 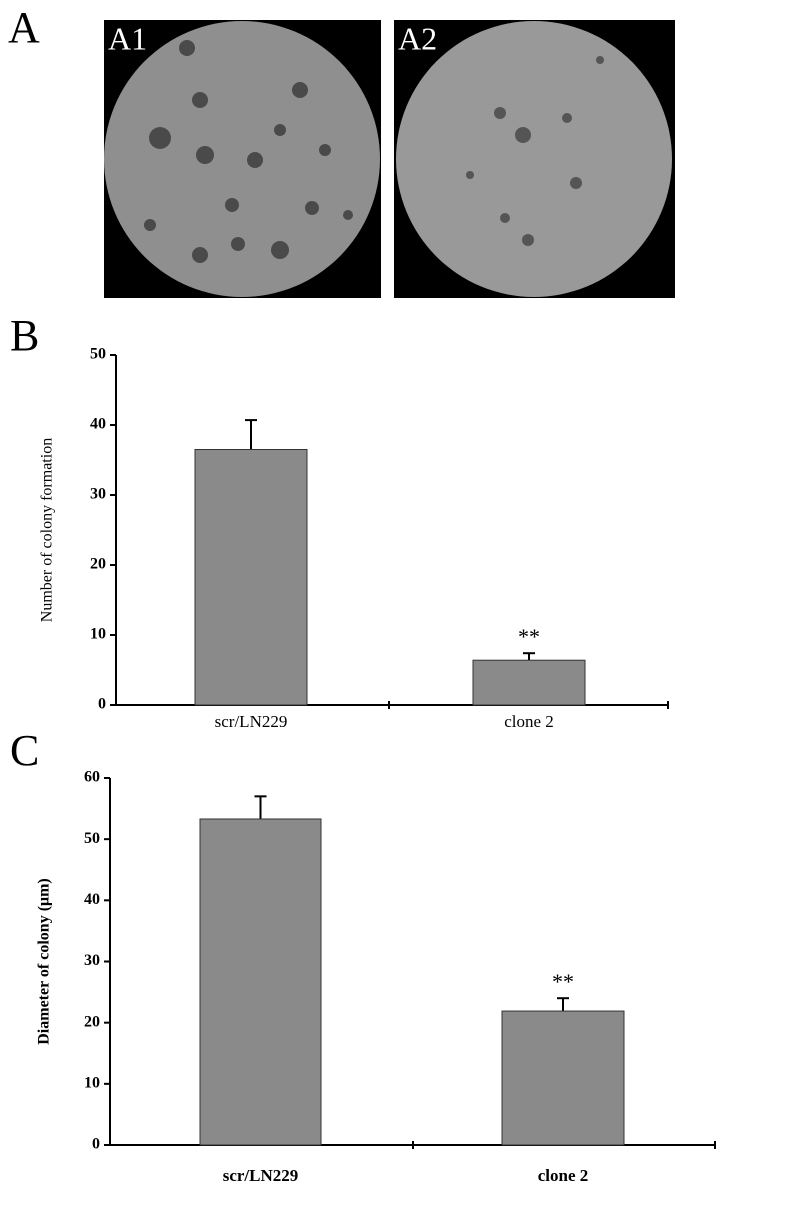 I want to click on panel-label: C, so click(x=24, y=750).